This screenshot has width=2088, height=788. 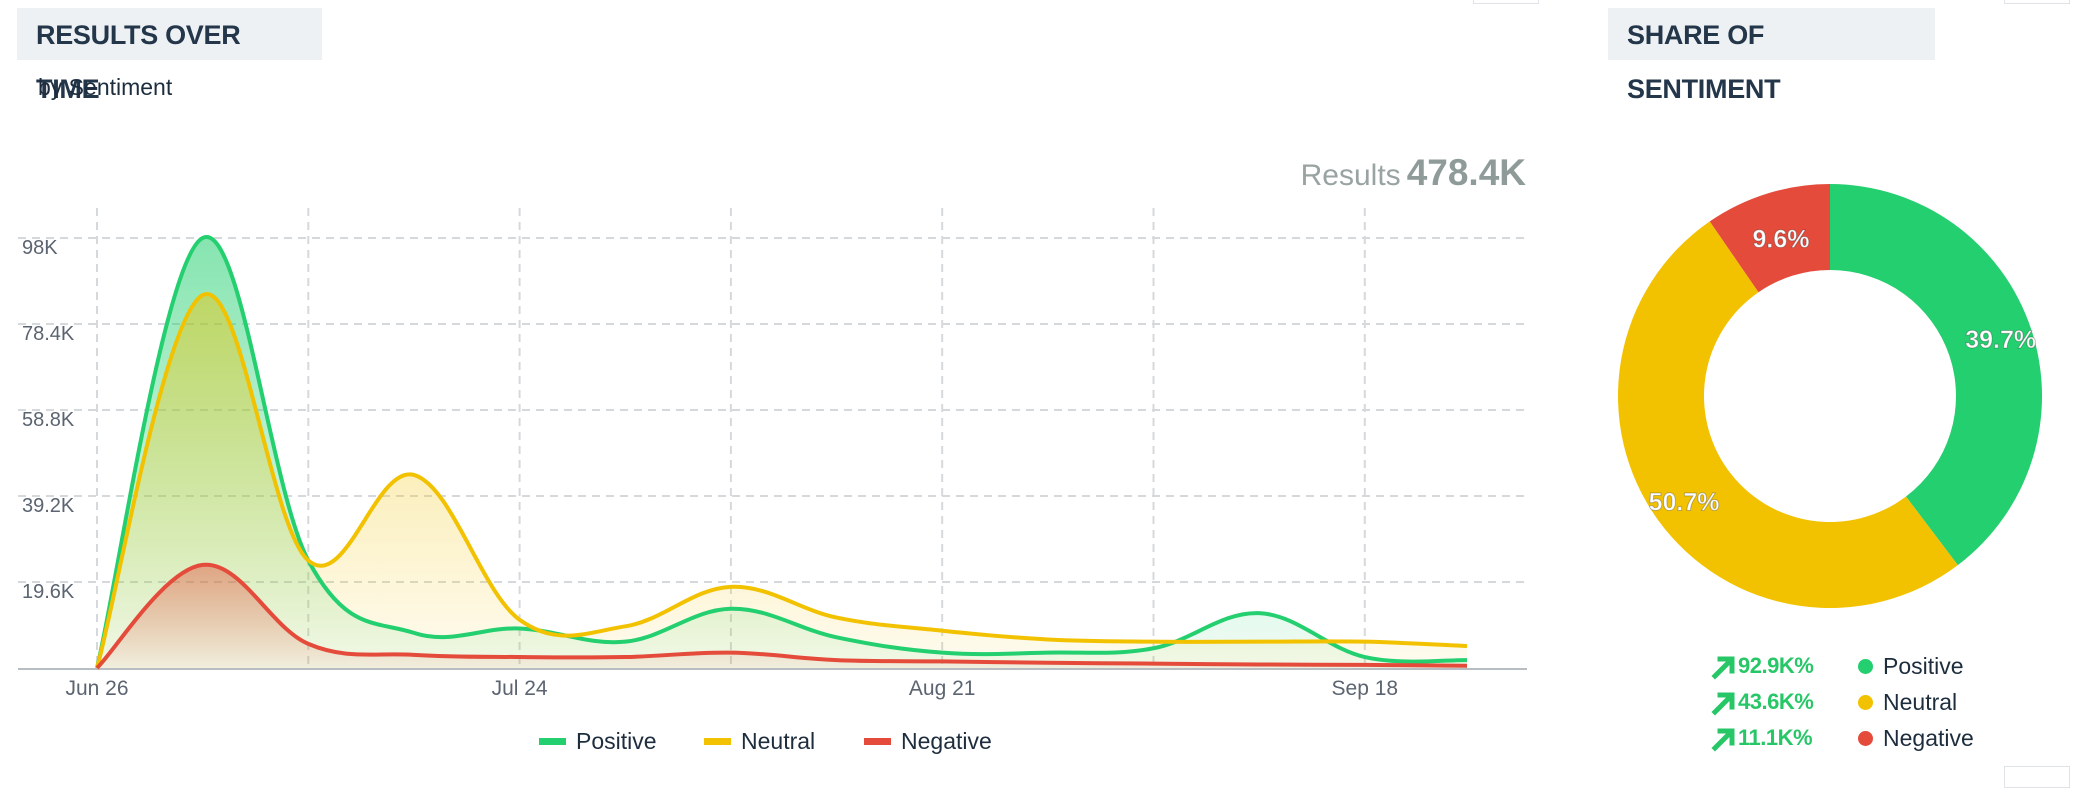 I want to click on legend-swatch-positive, so click(x=552, y=741).